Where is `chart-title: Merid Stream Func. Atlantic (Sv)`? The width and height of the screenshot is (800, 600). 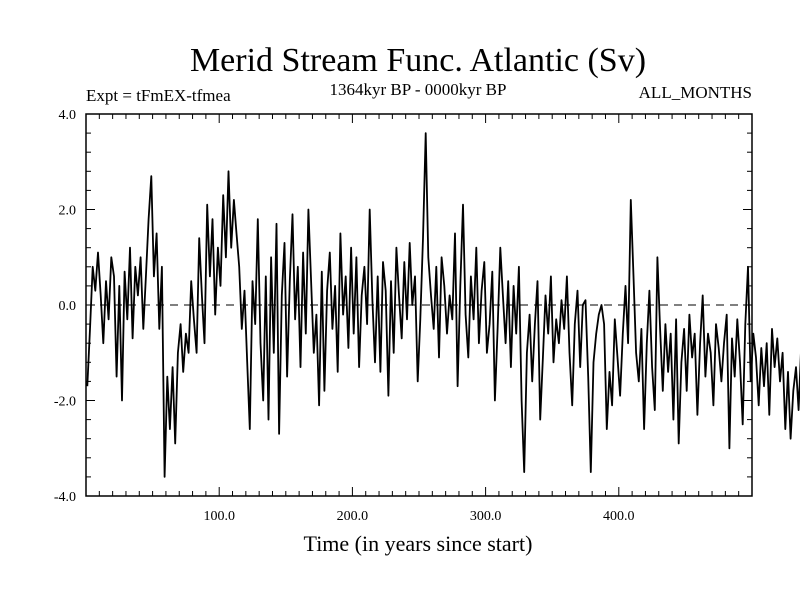 chart-title: Merid Stream Func. Atlantic (Sv) is located at coordinates (418, 60).